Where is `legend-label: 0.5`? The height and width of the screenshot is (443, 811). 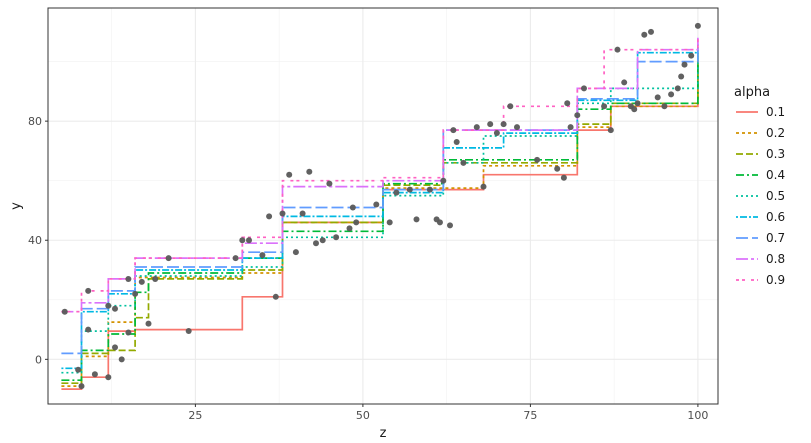 legend-label: 0.5 is located at coordinates (775, 196).